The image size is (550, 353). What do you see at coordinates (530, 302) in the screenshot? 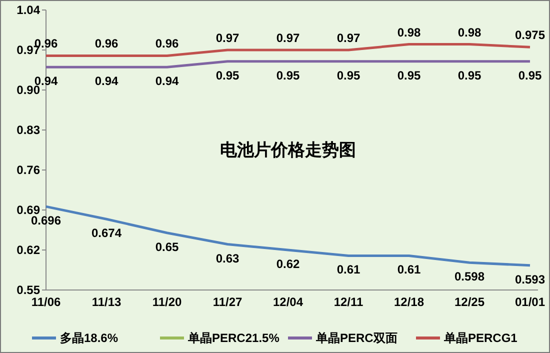
I see `x-tick-label: 01/01` at bounding box center [530, 302].